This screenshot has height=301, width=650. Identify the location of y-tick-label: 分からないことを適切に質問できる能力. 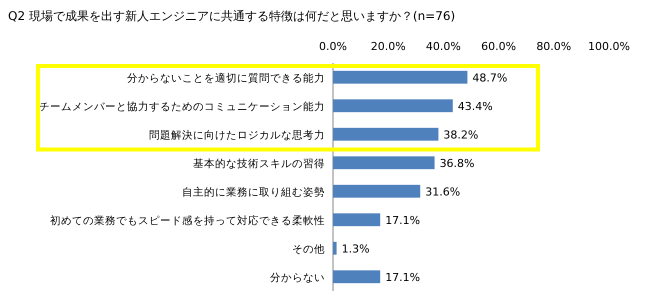
(226, 77).